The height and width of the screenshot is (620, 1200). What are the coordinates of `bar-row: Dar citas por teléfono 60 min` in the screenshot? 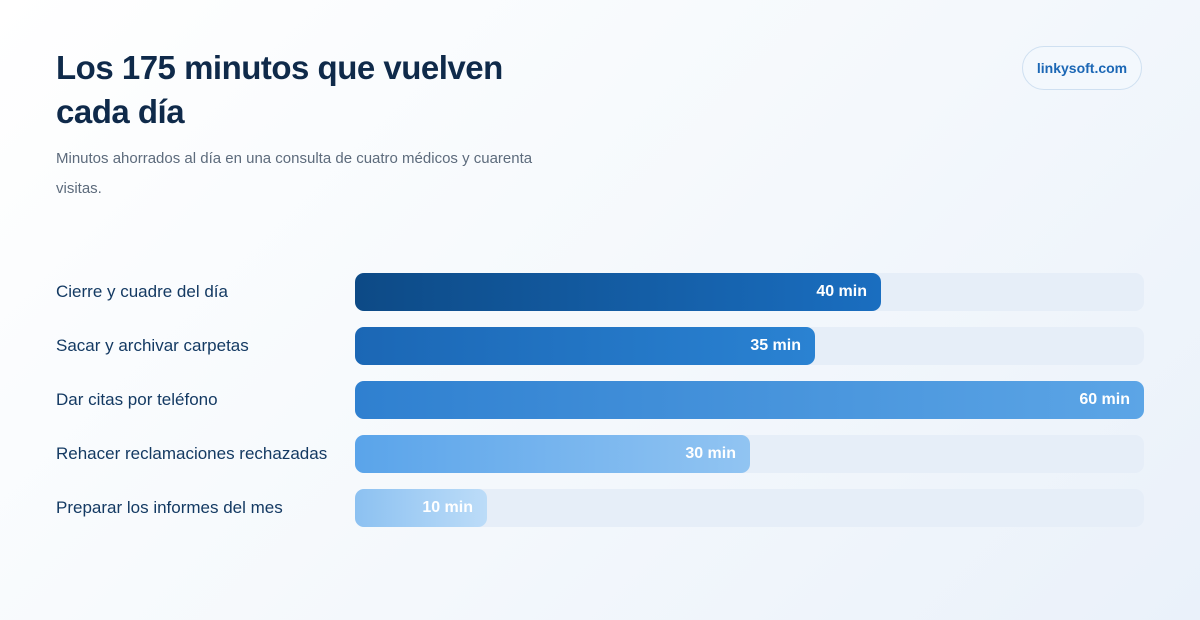 It's located at (600, 400).